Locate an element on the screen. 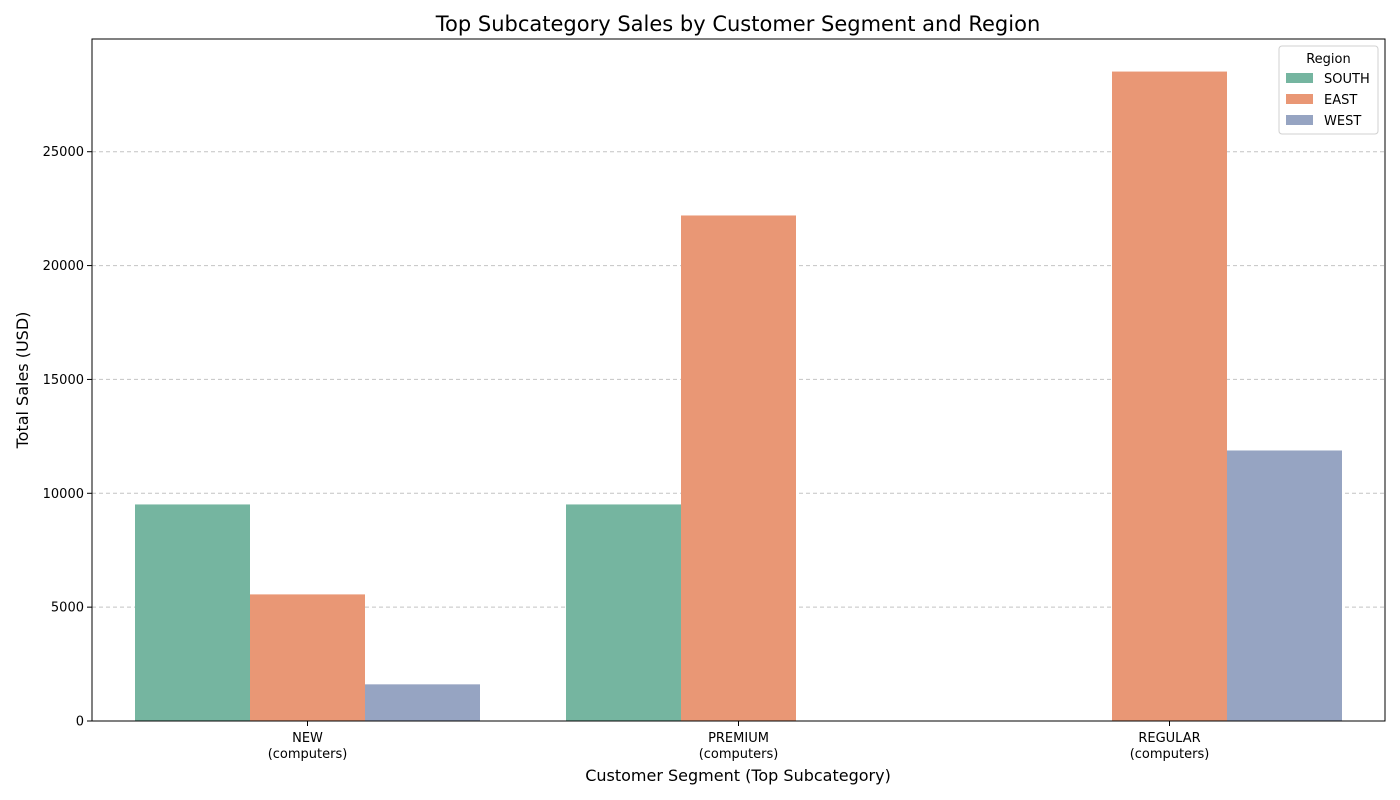 The image size is (1400, 800). y-tick-label: 10000 is located at coordinates (63, 494).